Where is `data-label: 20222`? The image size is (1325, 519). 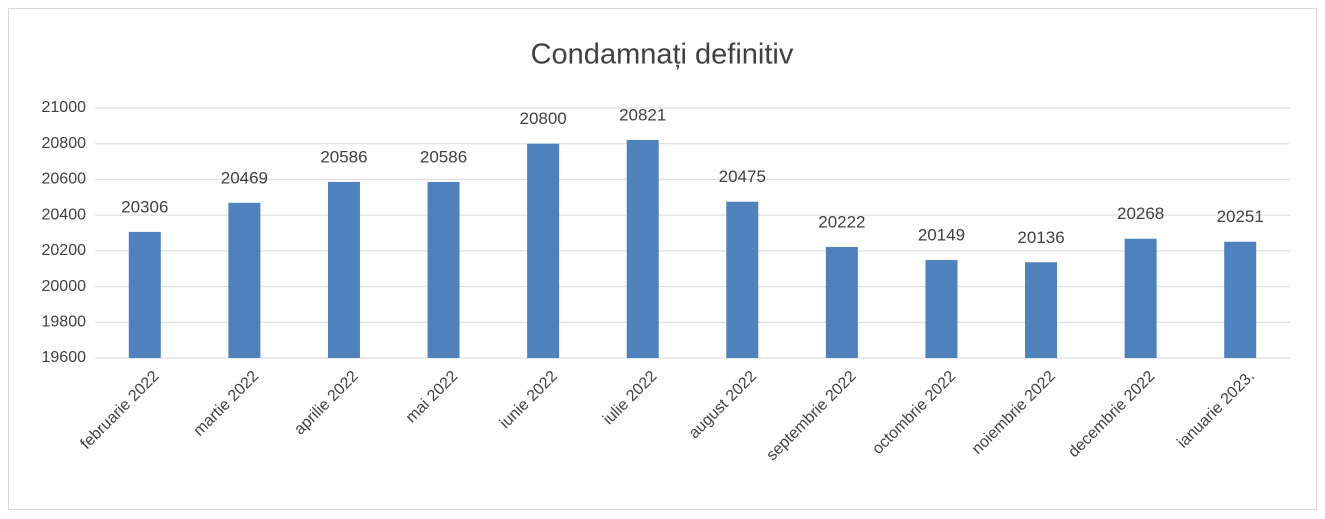 data-label: 20222 is located at coordinates (841, 221).